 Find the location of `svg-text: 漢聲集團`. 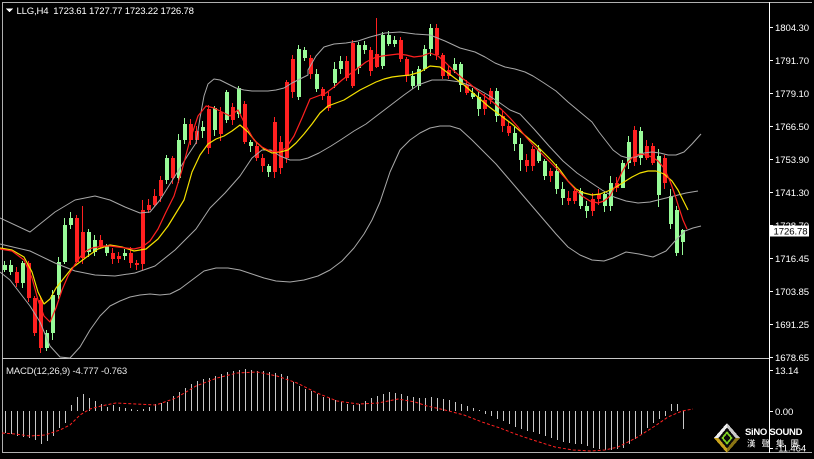

svg-text: 漢聲集團 is located at coordinates (776, 444).